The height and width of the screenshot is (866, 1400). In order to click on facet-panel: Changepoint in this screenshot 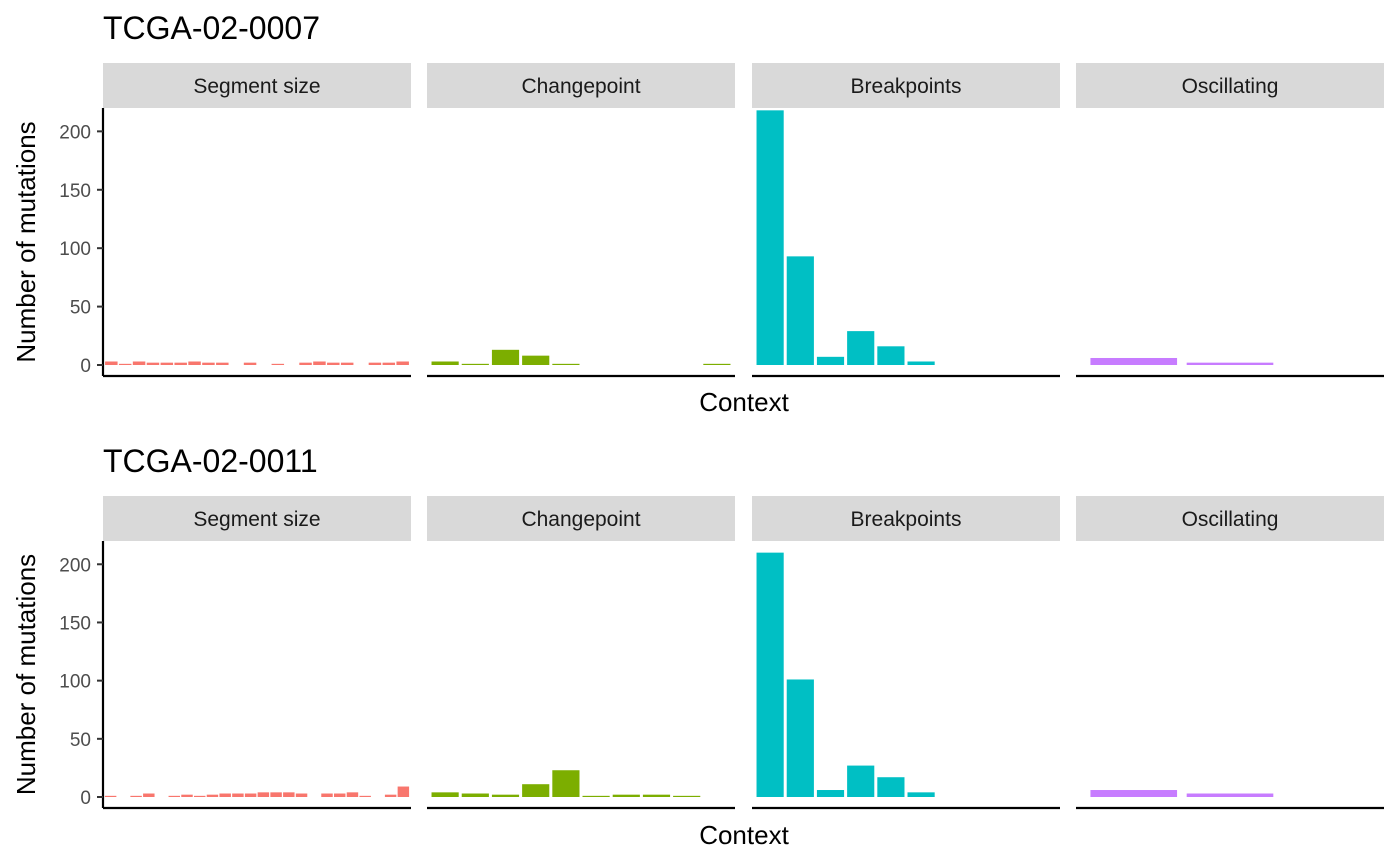, I will do `click(581, 220)`.